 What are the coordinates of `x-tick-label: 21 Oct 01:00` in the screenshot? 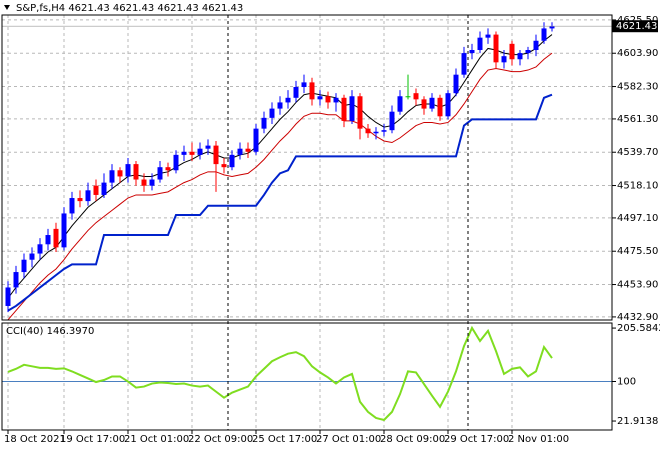 It's located at (156, 439).